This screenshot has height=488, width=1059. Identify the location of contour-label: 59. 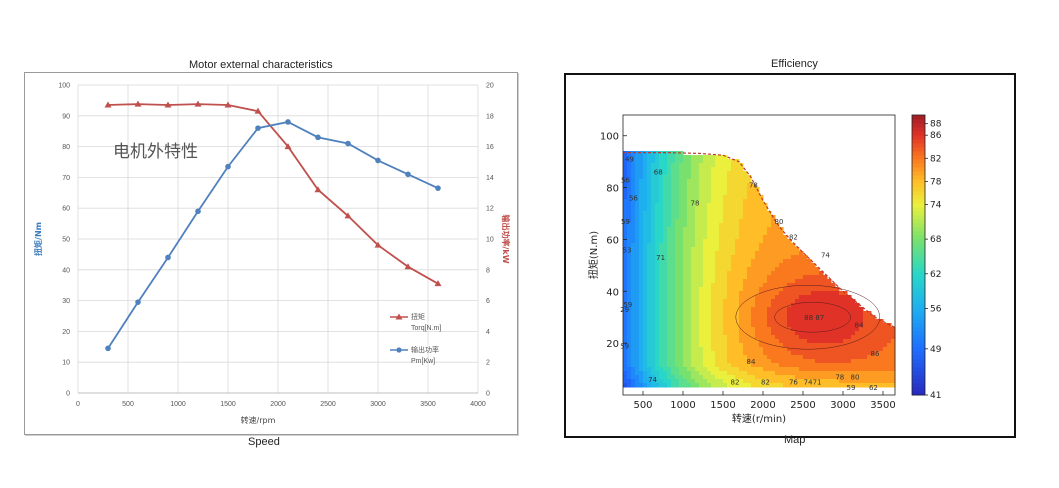
(625, 222).